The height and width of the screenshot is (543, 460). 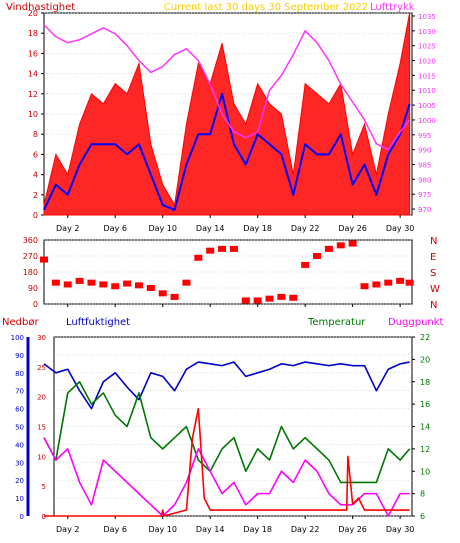 What do you see at coordinates (392, 7) in the screenshot?
I see `pressure-axis-title: Lufttrykk` at bounding box center [392, 7].